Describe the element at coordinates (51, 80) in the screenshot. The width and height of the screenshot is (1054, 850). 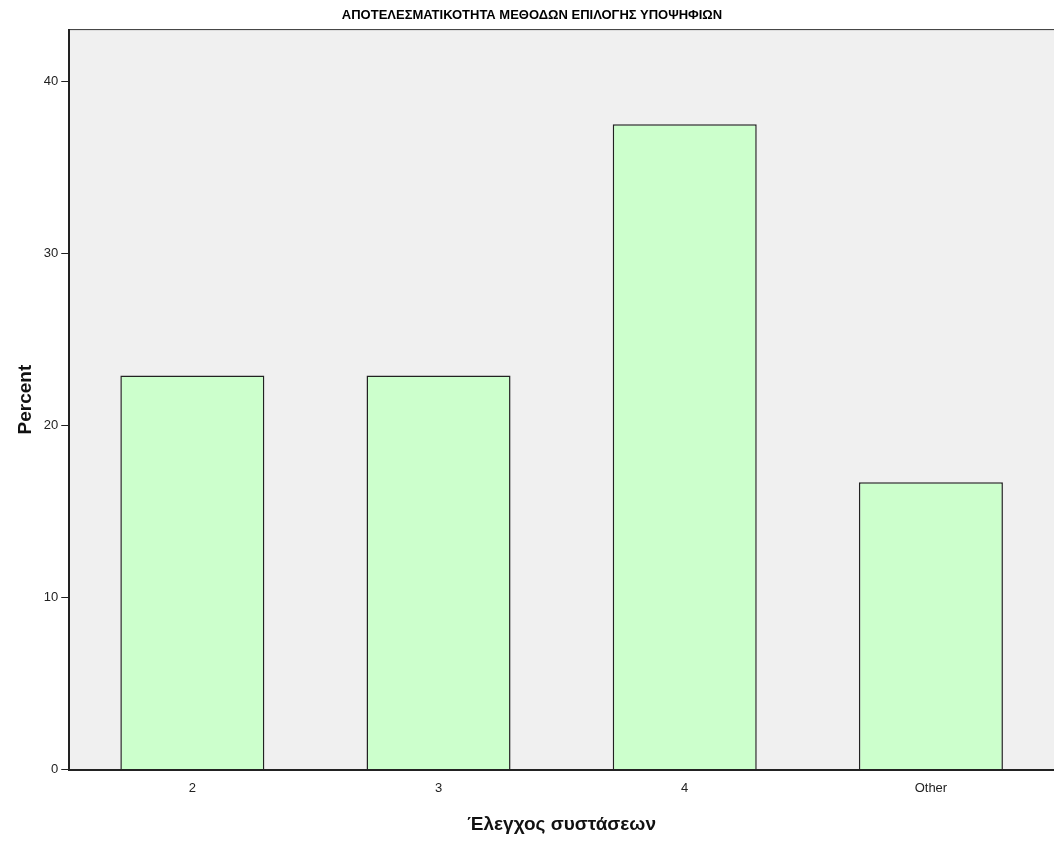
I see `y-tick-label: 40` at that location.